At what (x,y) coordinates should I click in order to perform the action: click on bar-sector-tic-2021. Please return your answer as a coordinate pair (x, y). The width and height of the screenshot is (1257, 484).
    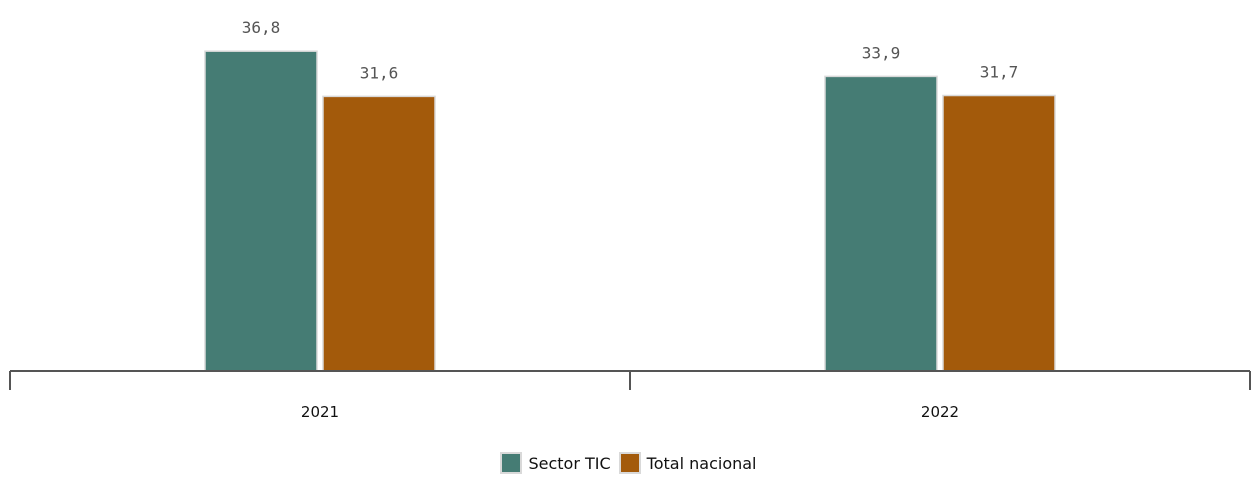
    Looking at the image, I should click on (261, 211).